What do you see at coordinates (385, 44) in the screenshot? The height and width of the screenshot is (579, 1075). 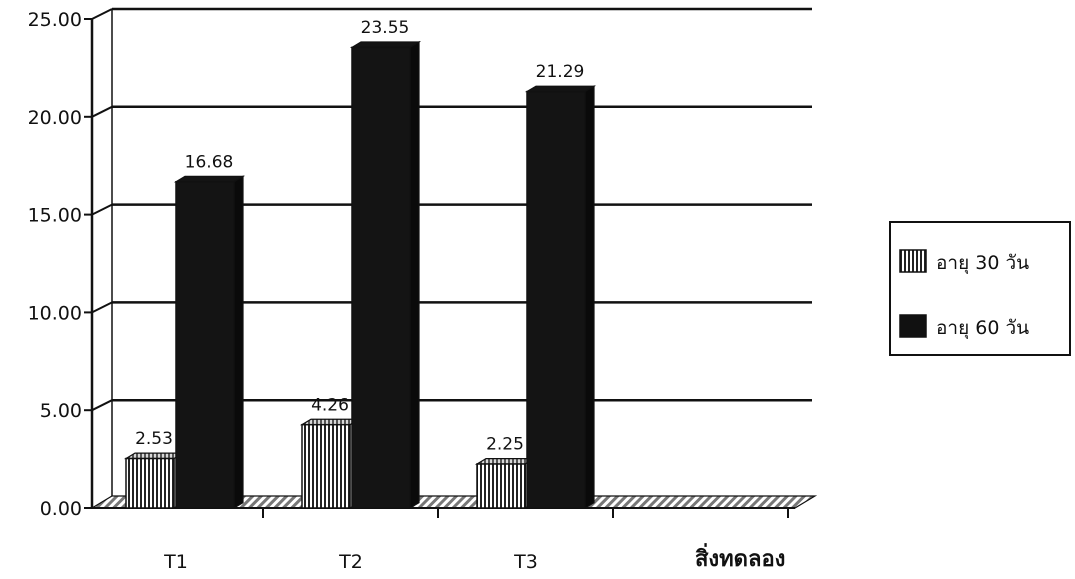 I see `bar-60-days-t2-top` at bounding box center [385, 44].